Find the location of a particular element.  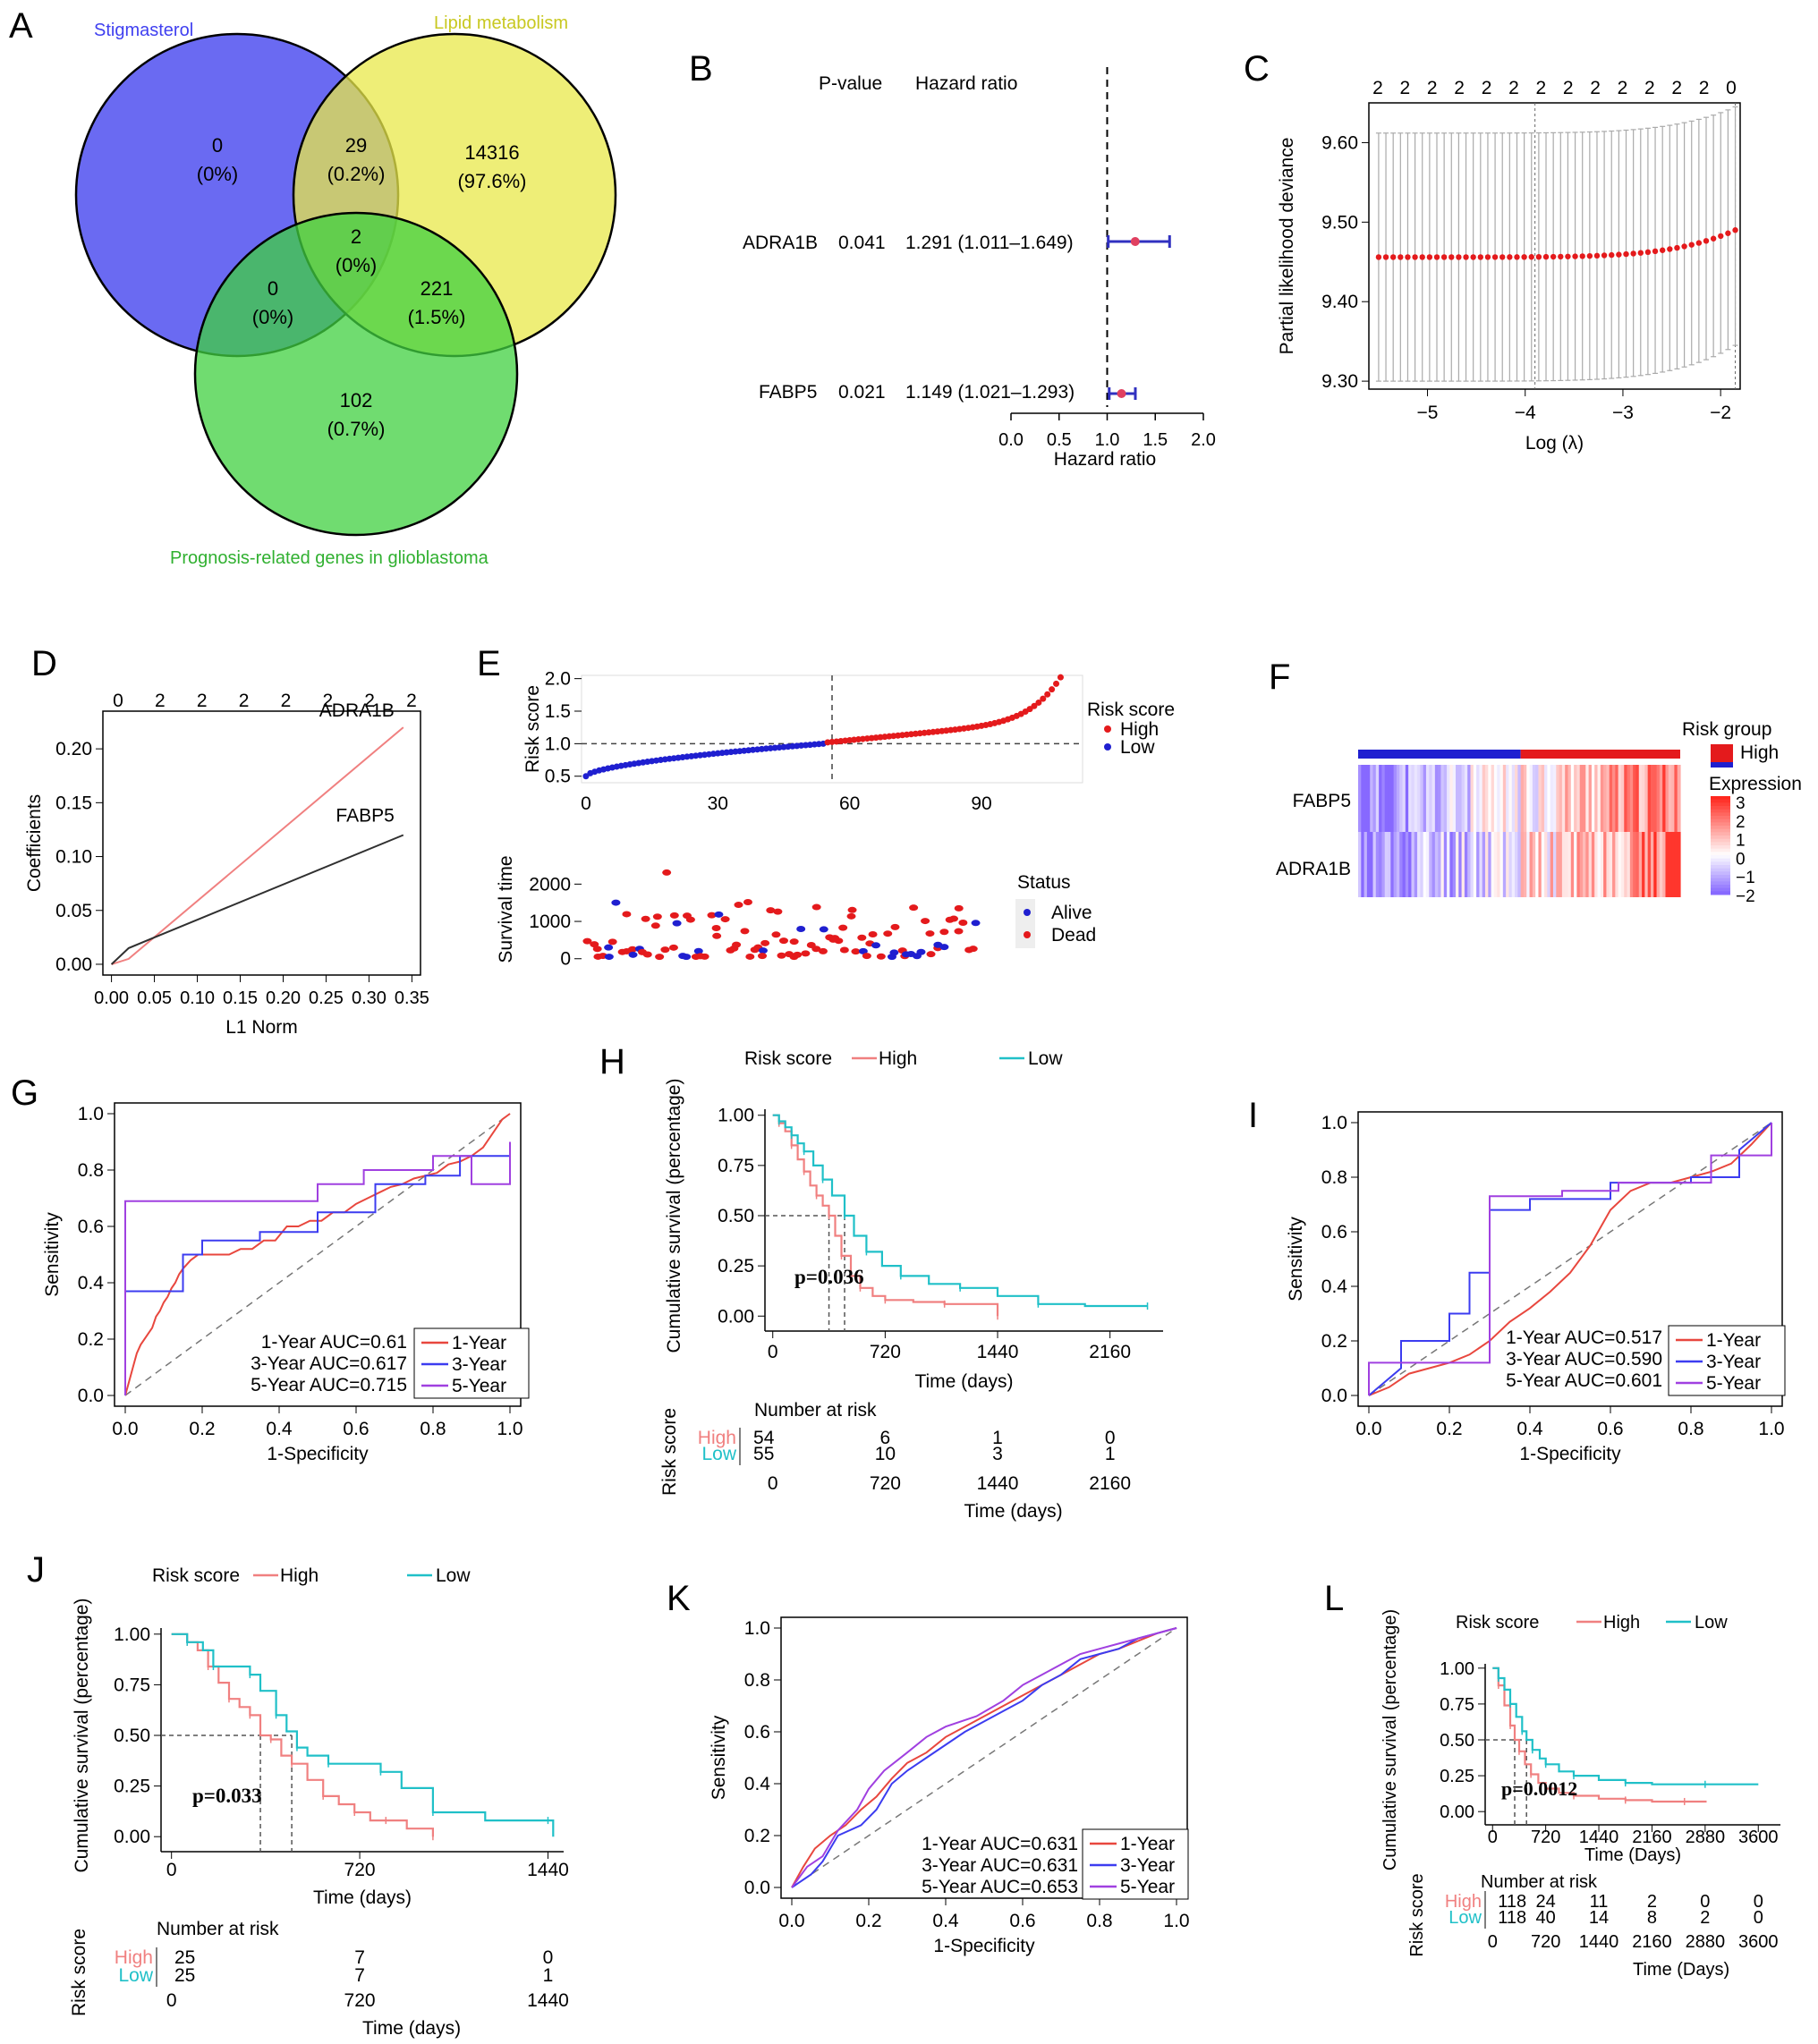

x-tick-label: 0.8 is located at coordinates (1690, 1429).